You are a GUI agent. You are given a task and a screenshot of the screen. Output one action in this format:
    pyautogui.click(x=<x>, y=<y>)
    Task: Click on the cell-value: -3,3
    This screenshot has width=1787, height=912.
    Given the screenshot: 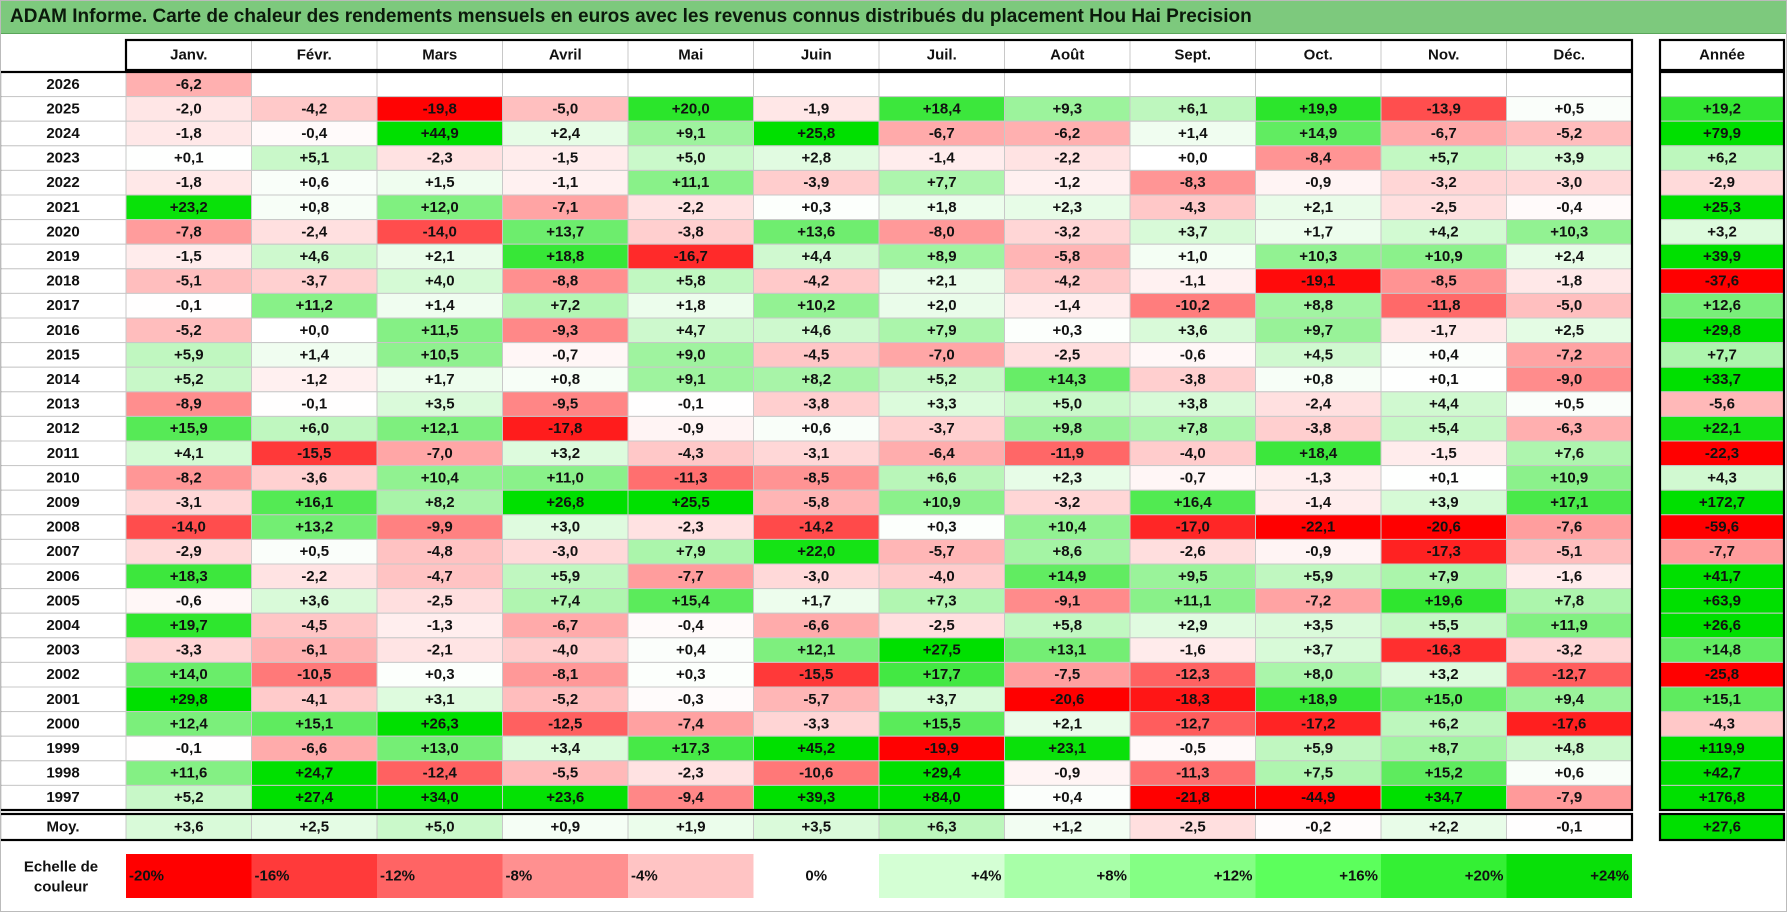 What is the action you would take?
    pyautogui.click(x=816, y=723)
    